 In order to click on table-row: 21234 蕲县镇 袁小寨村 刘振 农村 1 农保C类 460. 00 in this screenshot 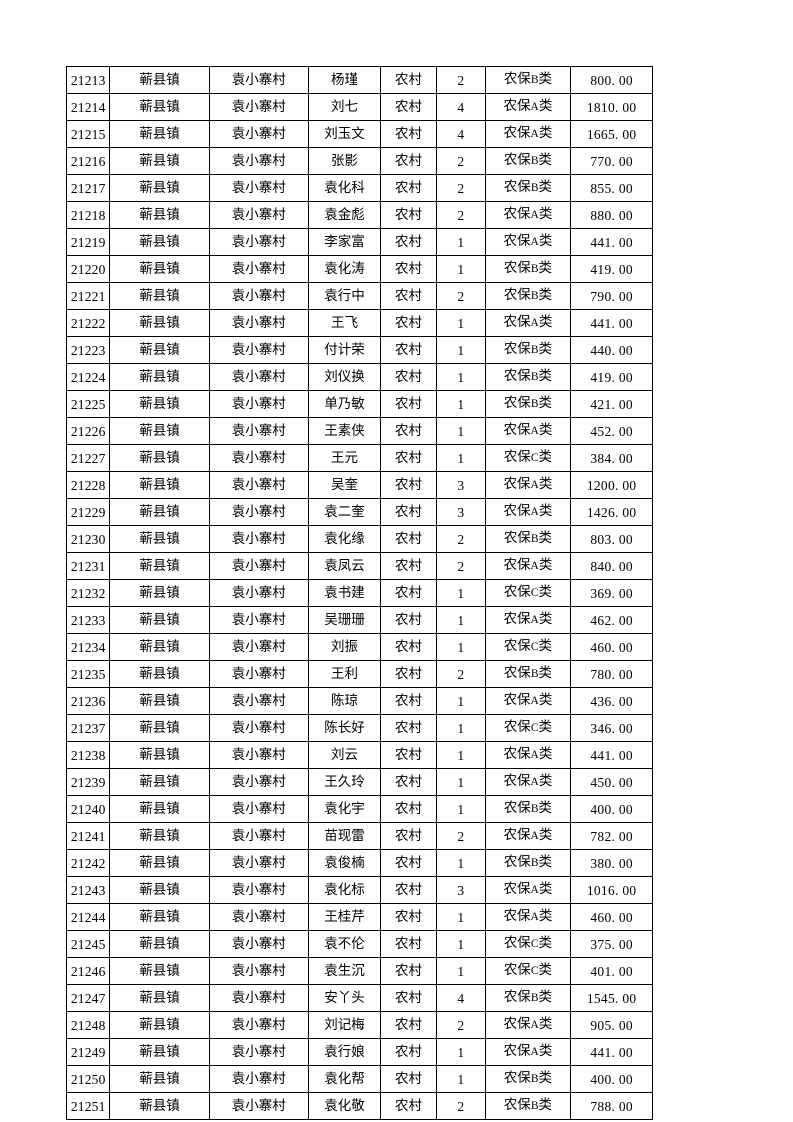, I will do `click(359, 647)`.